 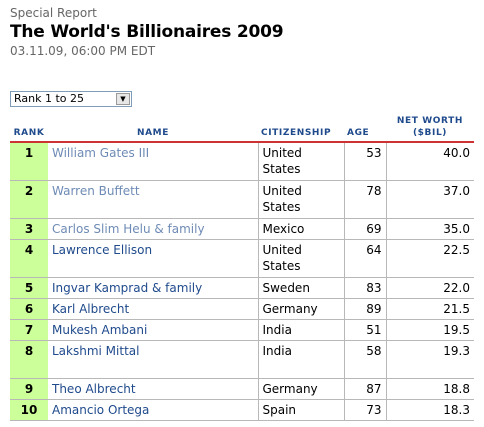 What do you see at coordinates (153, 229) in the screenshot?
I see `person-name-link: Carlos Slim Helu & family` at bounding box center [153, 229].